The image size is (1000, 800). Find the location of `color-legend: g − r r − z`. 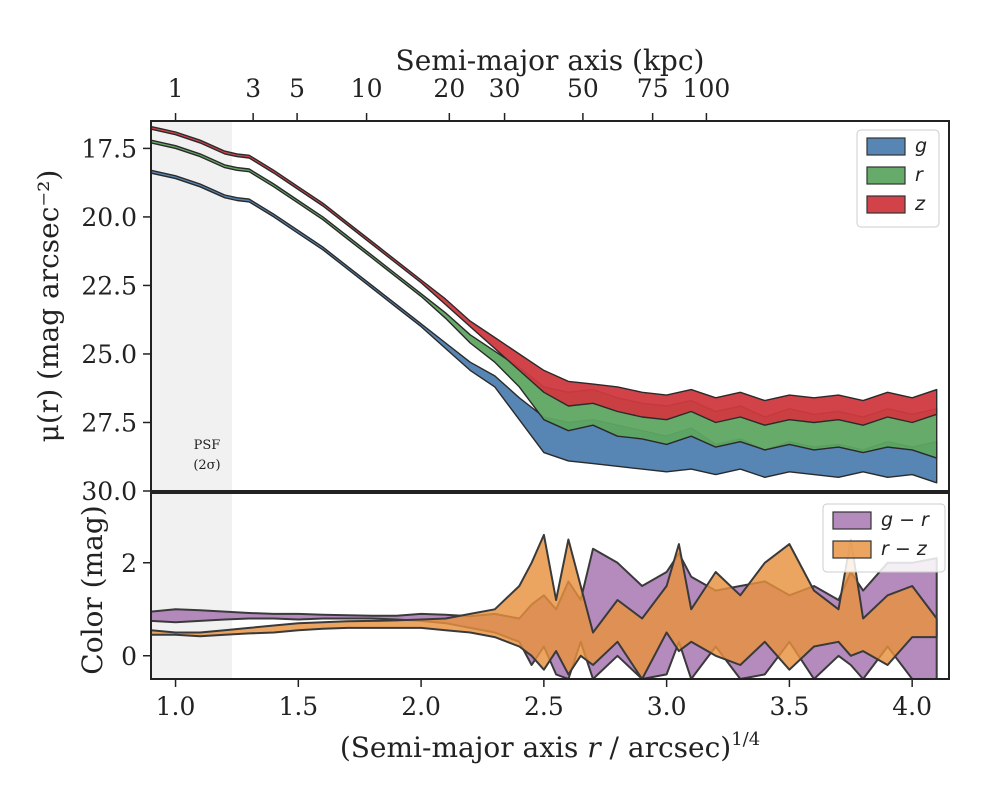

color-legend: g − r r − z is located at coordinates (884, 538).